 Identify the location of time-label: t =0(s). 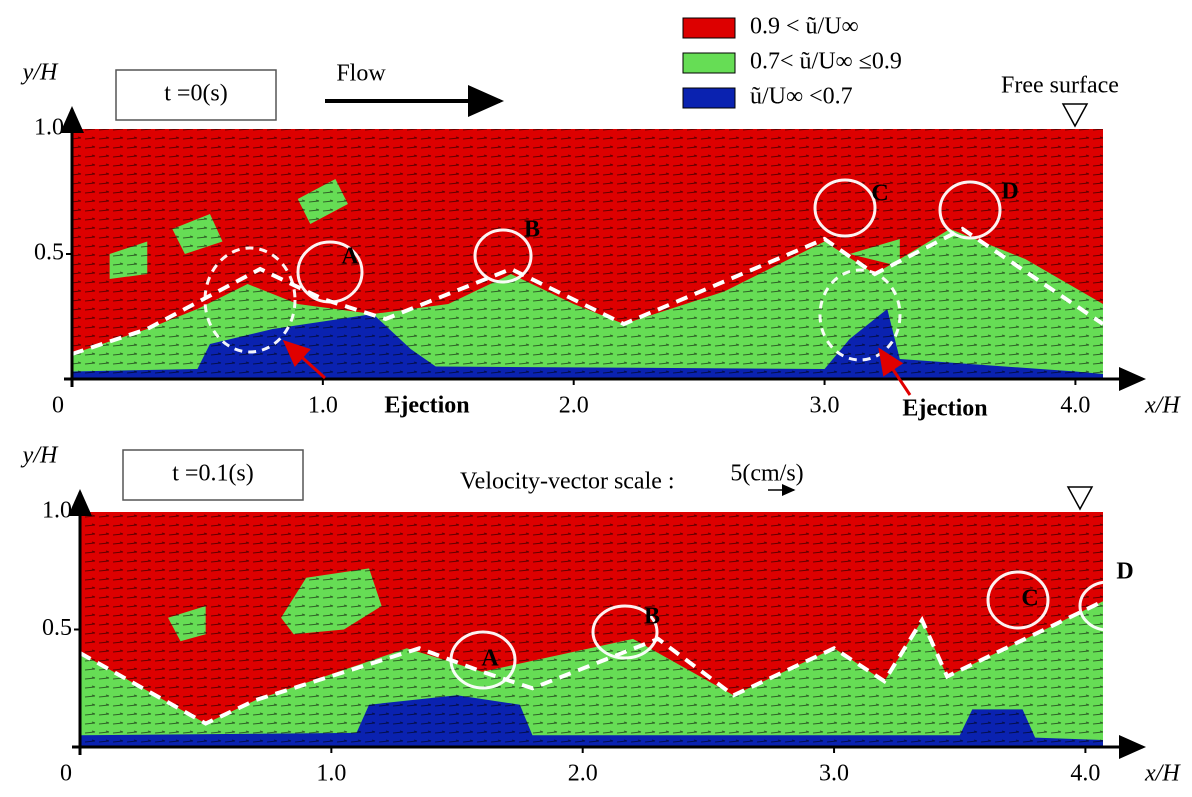
(196, 94).